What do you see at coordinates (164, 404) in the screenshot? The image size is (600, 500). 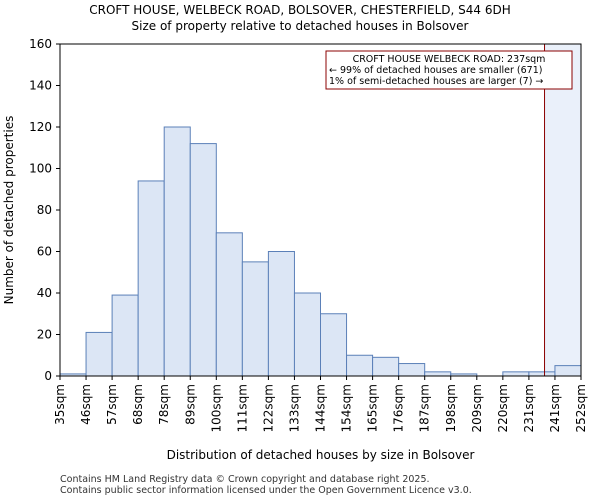 I see `x-tick-label: 78sqm` at bounding box center [164, 404].